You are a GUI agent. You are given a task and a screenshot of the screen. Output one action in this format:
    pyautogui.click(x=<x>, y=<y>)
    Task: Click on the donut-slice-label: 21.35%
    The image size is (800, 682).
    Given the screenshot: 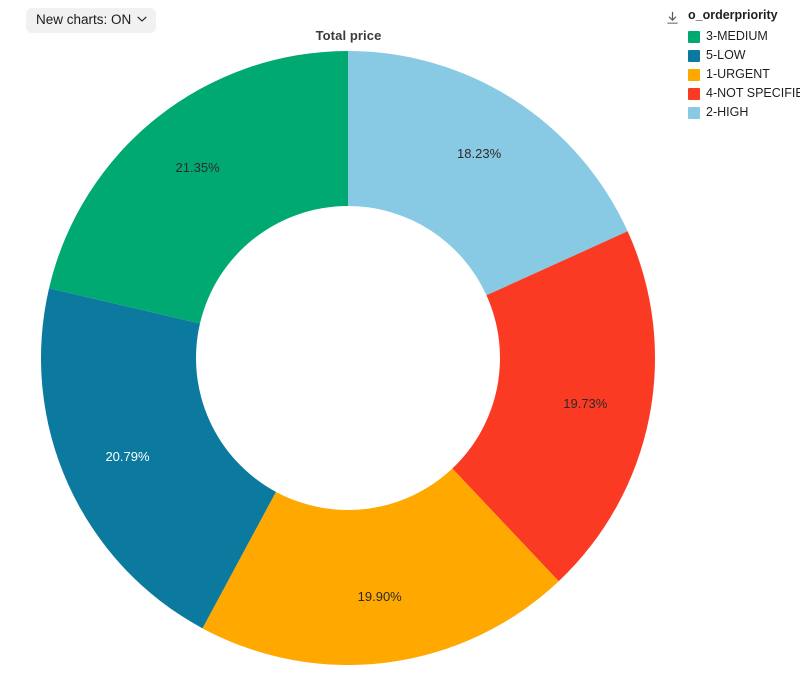 What is the action you would take?
    pyautogui.click(x=198, y=167)
    